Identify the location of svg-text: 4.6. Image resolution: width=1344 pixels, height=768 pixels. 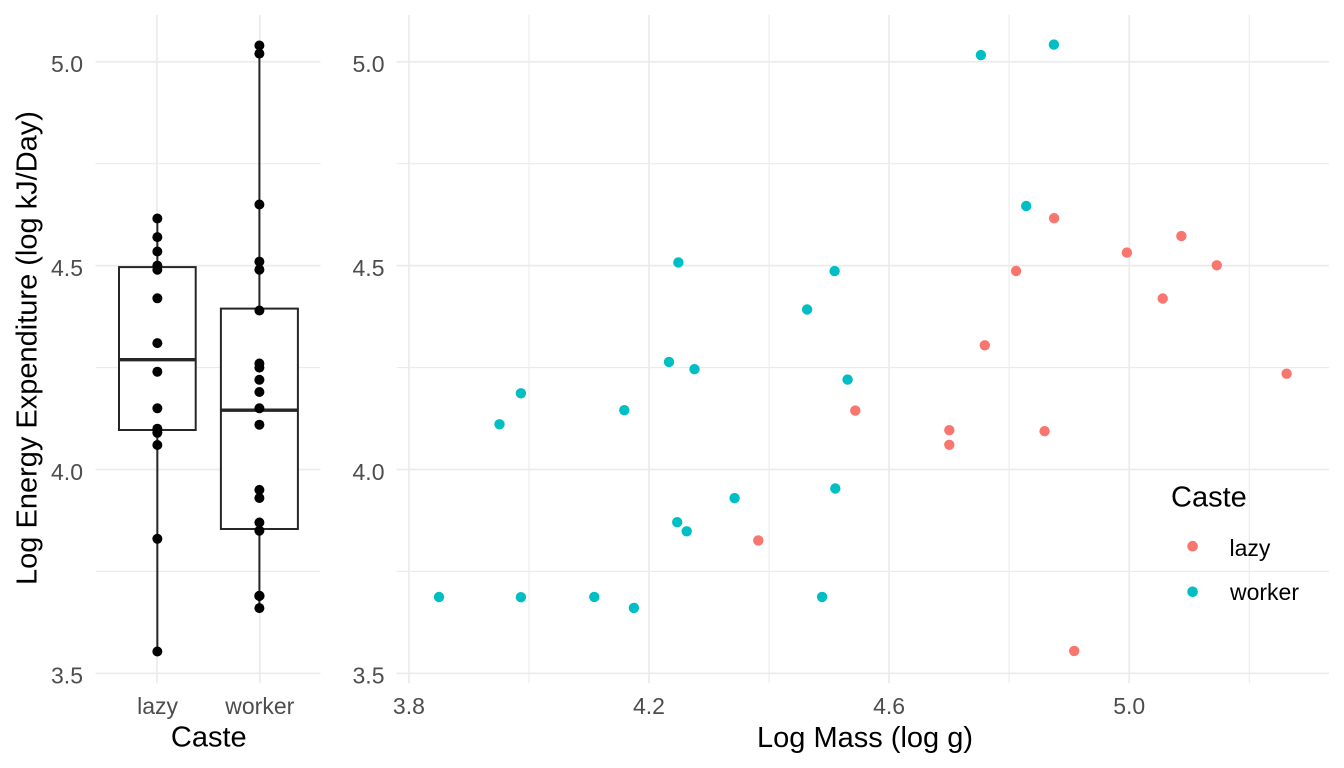
(889, 706).